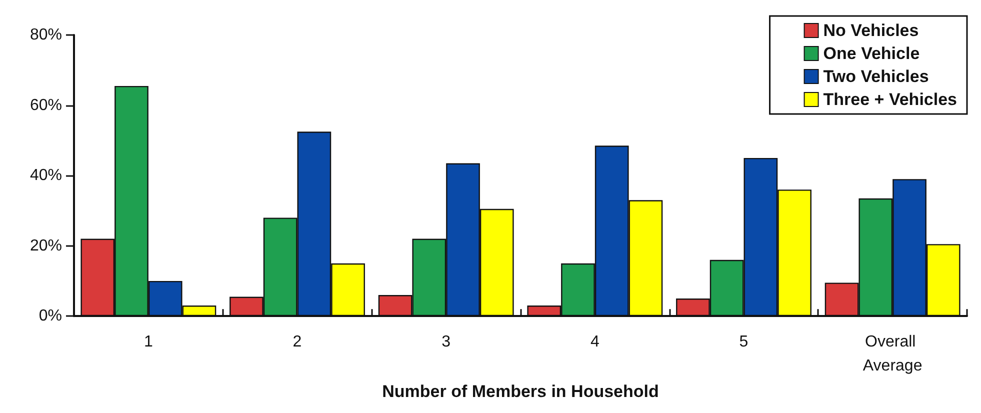 The height and width of the screenshot is (413, 981). What do you see at coordinates (890, 99) in the screenshot?
I see `legend-label: Three + Vehicles` at bounding box center [890, 99].